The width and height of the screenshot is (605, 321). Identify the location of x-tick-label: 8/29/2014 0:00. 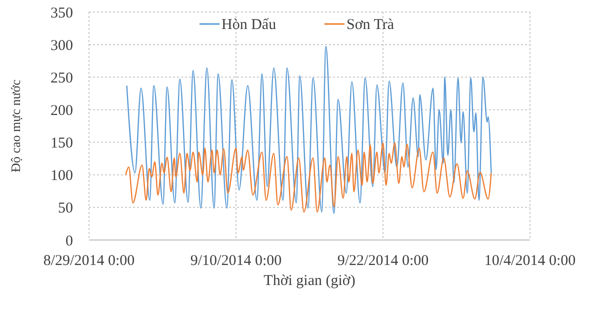
(89, 261).